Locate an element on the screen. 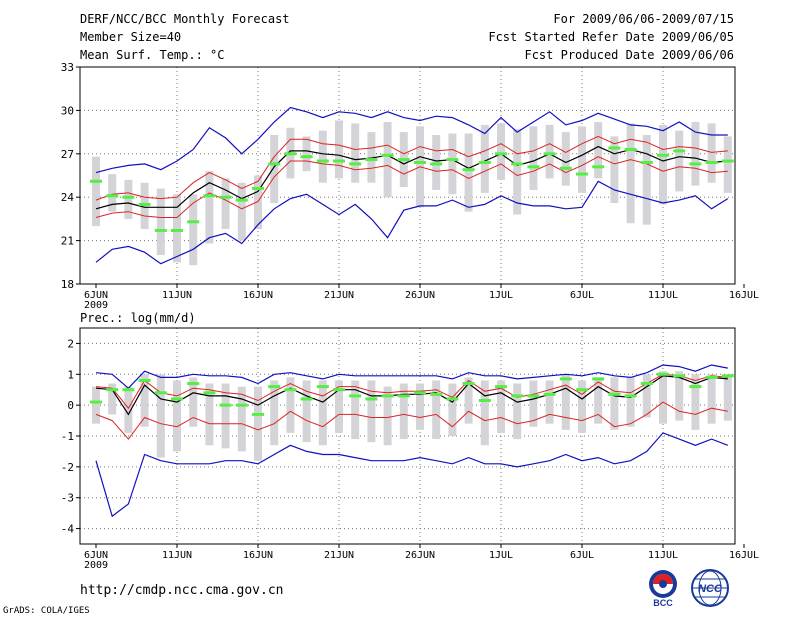  temp-year-label: 2009 is located at coordinates (96, 305).